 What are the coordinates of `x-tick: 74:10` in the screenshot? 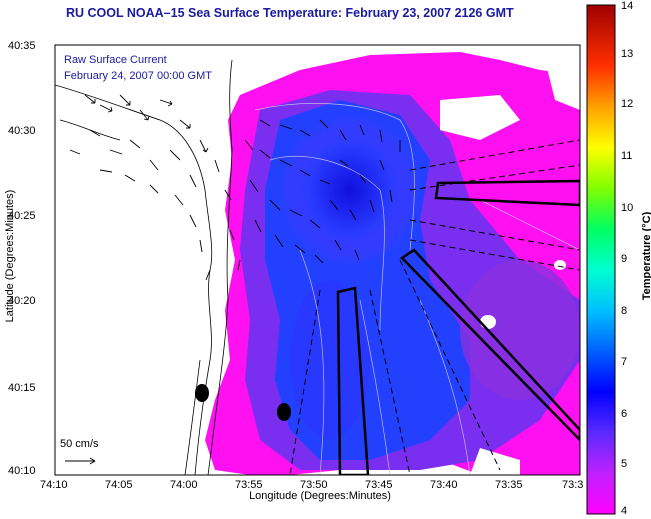 It's located at (54, 485).